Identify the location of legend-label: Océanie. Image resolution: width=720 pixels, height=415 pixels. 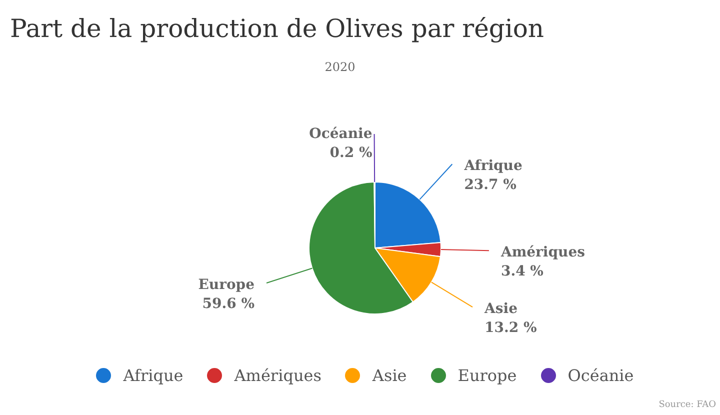
(601, 375).